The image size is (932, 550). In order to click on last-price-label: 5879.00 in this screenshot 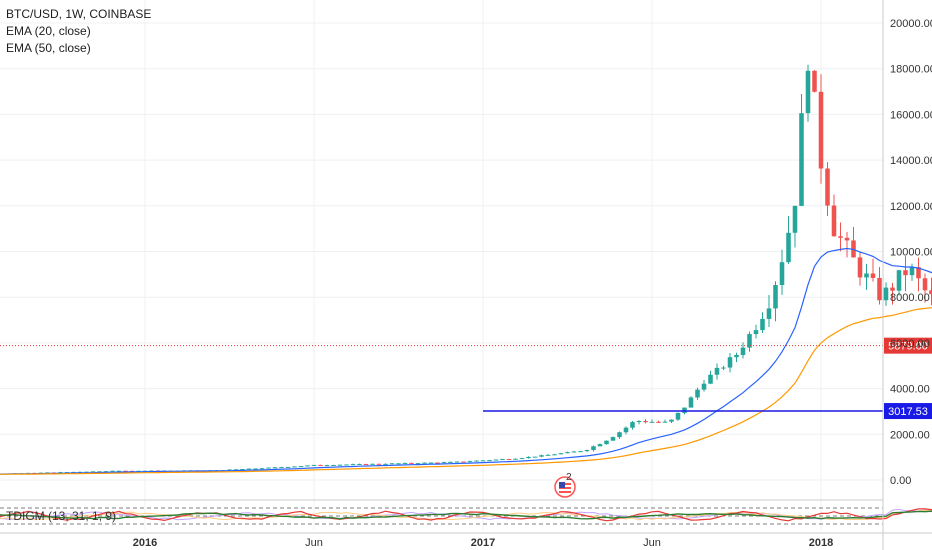, I will do `click(908, 347)`.